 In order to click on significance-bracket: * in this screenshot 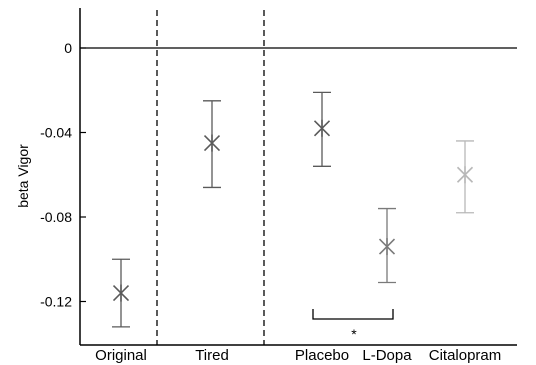, I will do `click(353, 325)`.